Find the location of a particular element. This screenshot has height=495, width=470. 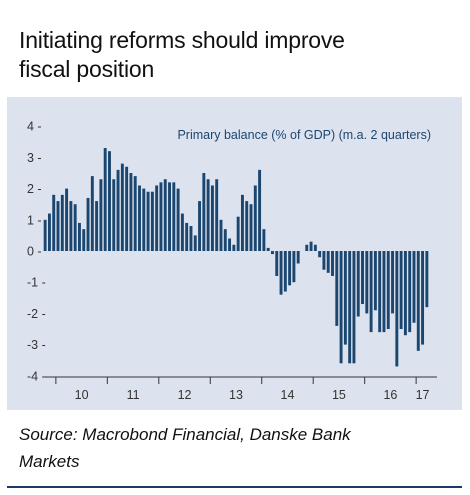

x-tick-label: 16 is located at coordinates (390, 395).